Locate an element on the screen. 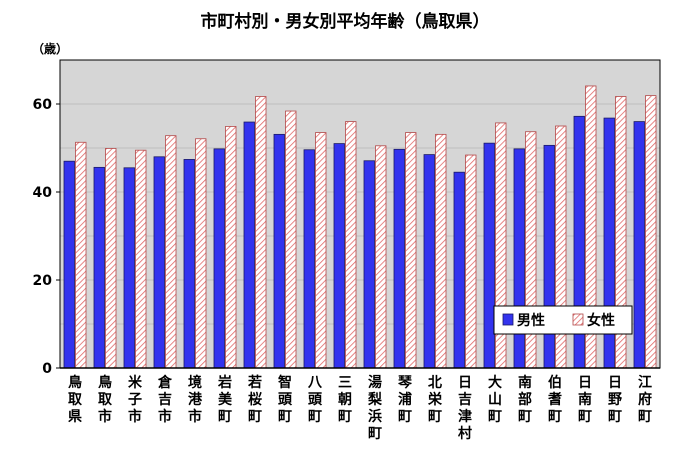 This screenshot has width=700, height=462. x-tick-label: 北栄町 is located at coordinates (435, 400).